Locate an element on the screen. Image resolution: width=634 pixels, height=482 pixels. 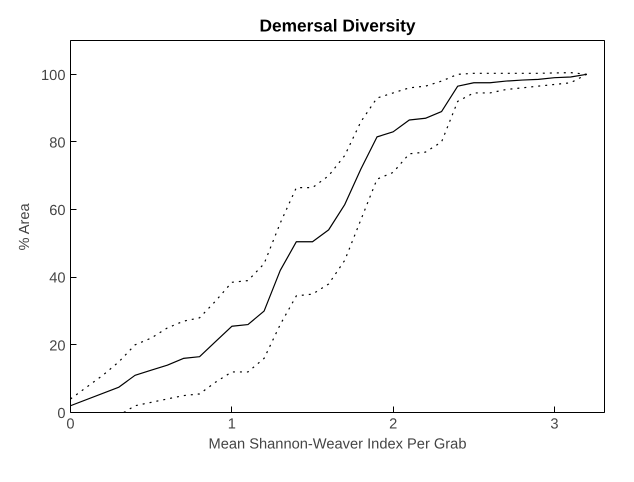
x-tick-label: 1 is located at coordinates (232, 424).